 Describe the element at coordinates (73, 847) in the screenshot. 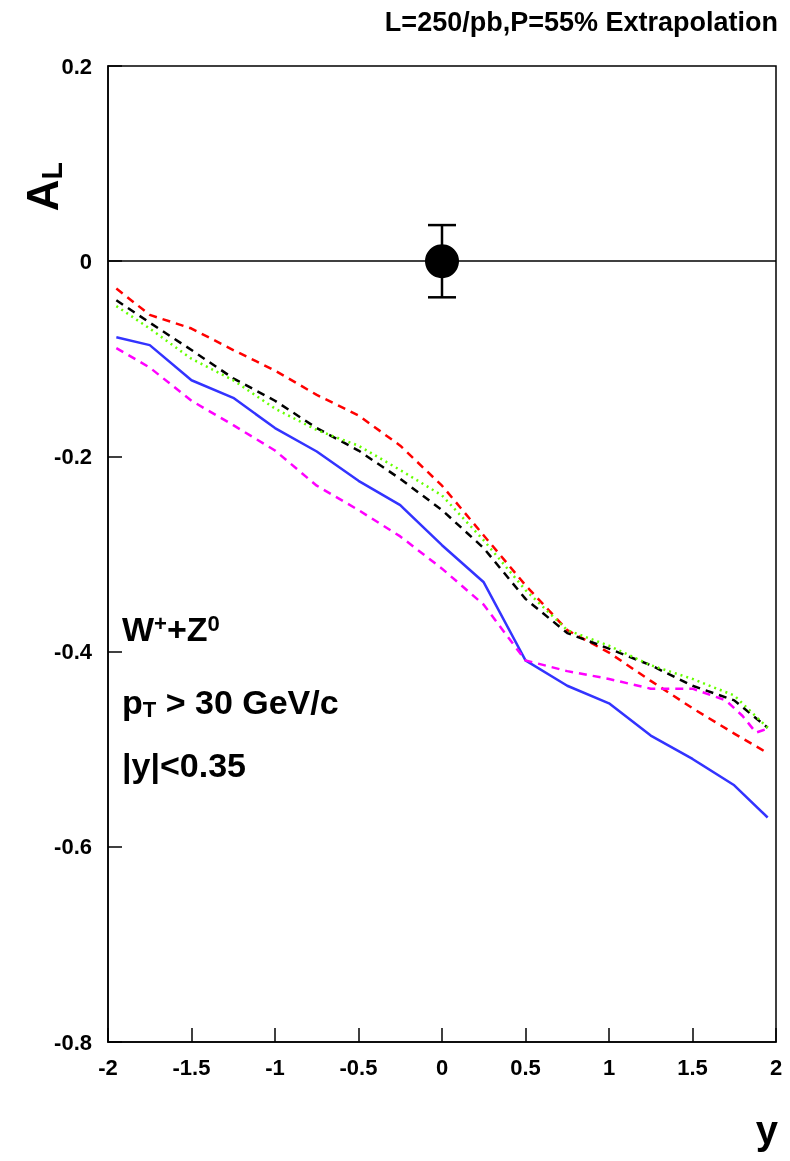

I see `y-tick-label: -0.6` at that location.